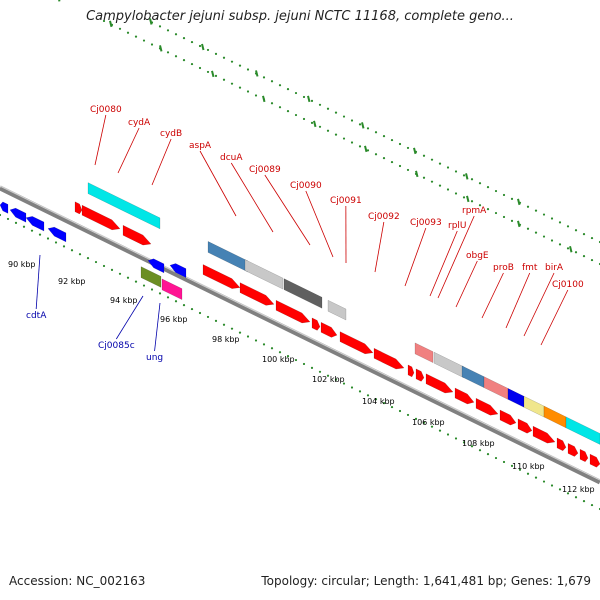 The image size is (600, 600). What do you see at coordinates (474, 211) in the screenshot?
I see `forward-gene-label: rpmA` at bounding box center [474, 211].